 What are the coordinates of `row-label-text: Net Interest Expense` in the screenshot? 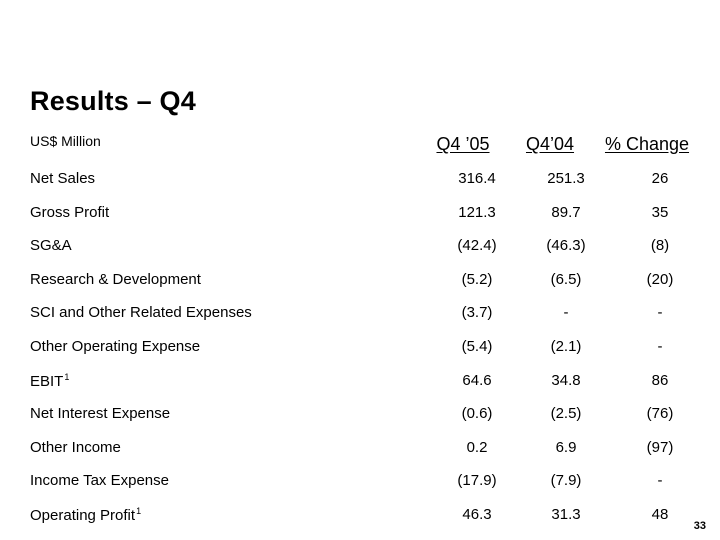 It's located at (100, 414).